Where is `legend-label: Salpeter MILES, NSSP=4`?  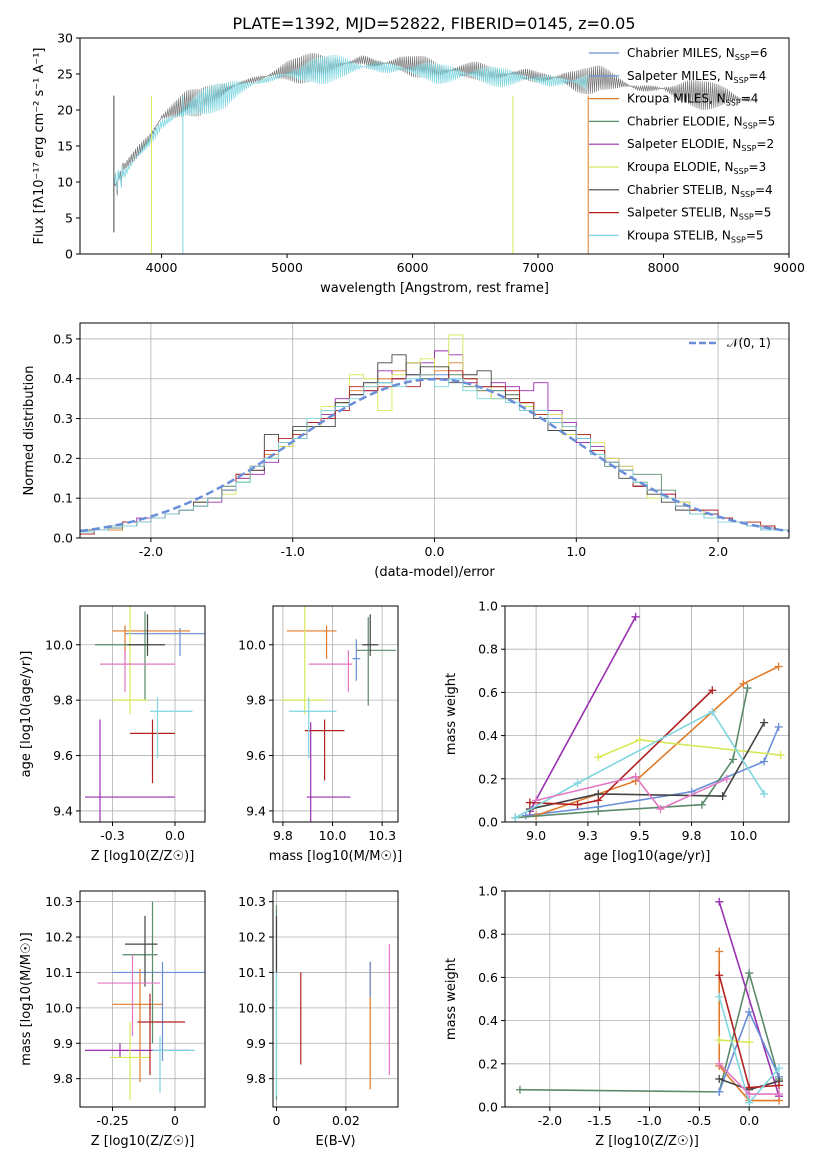 legend-label: Salpeter MILES, NSSP=4 is located at coordinates (696, 77).